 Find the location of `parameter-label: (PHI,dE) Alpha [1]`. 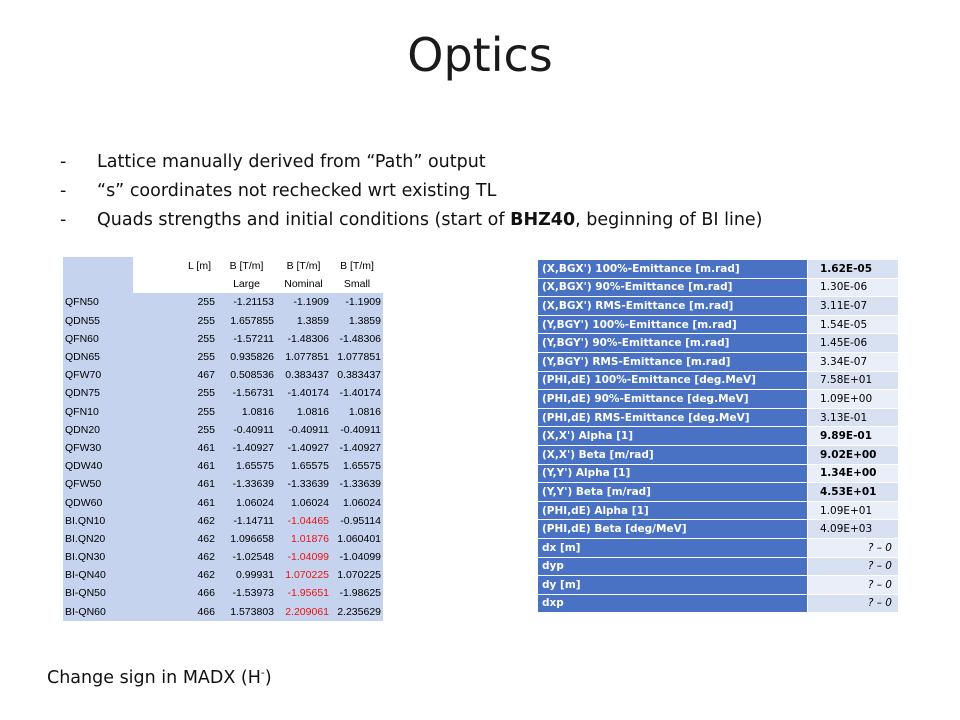

parameter-label: (PHI,dE) Alpha [1] is located at coordinates (672, 510).